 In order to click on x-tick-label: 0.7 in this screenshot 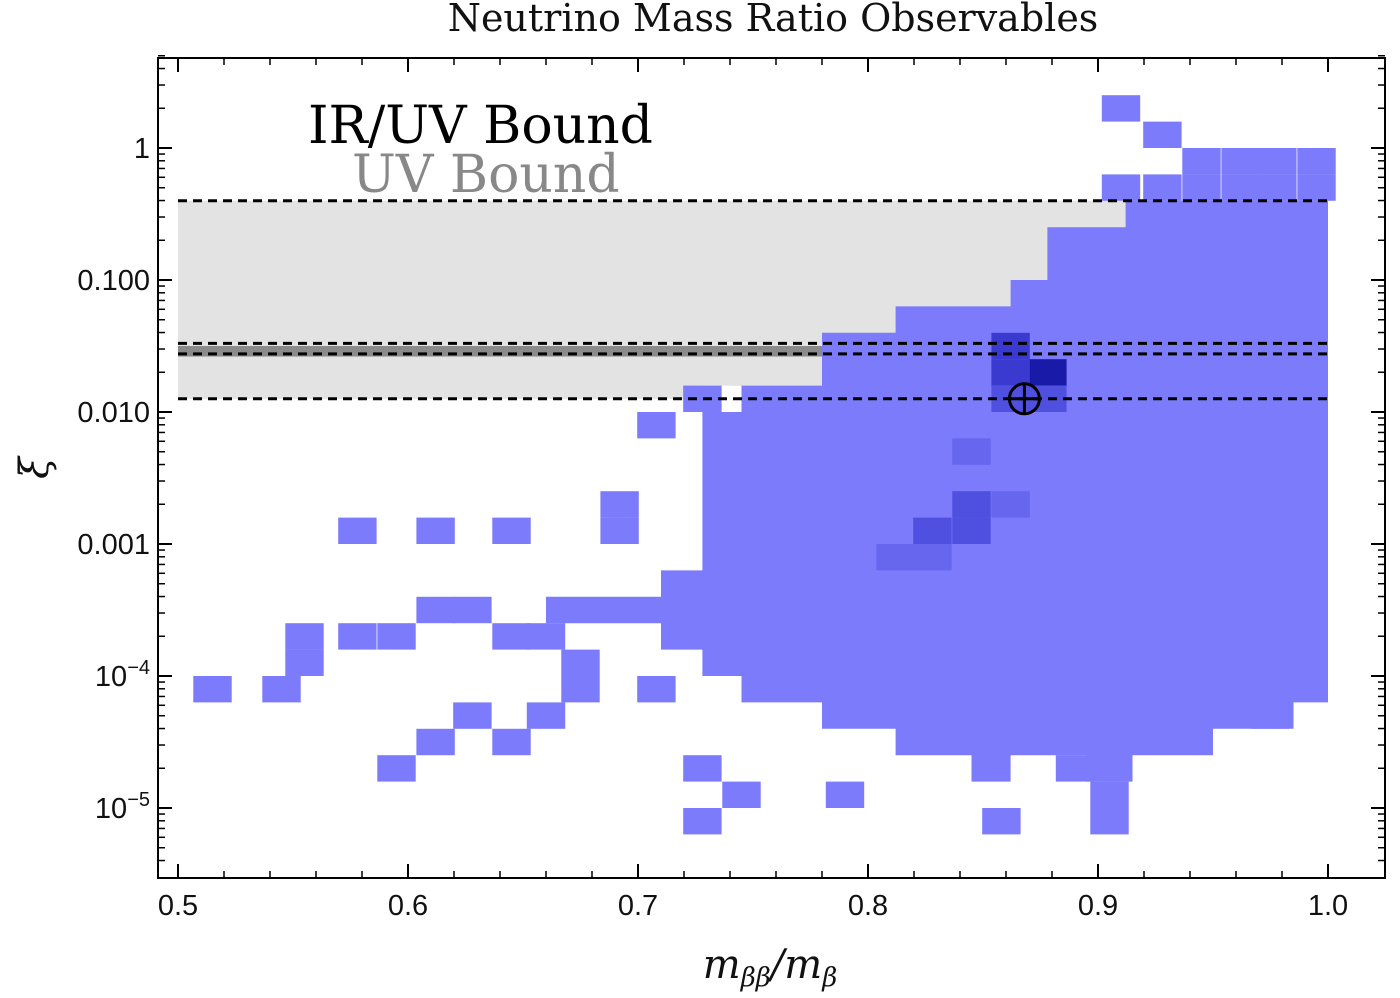, I will do `click(638, 906)`.